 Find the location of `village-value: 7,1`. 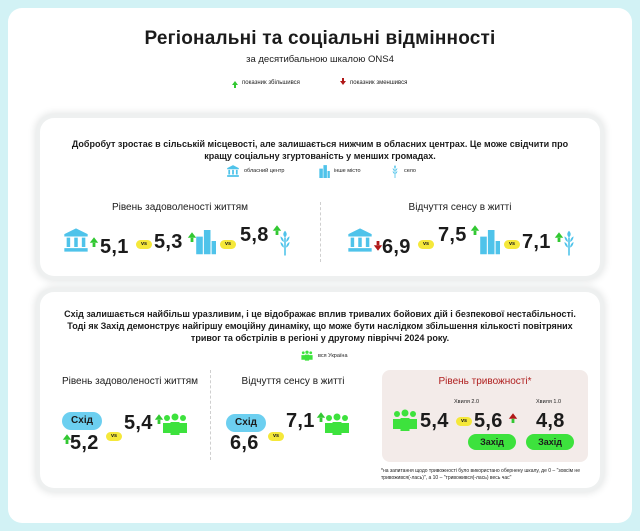

village-value: 7,1 is located at coordinates (536, 242).